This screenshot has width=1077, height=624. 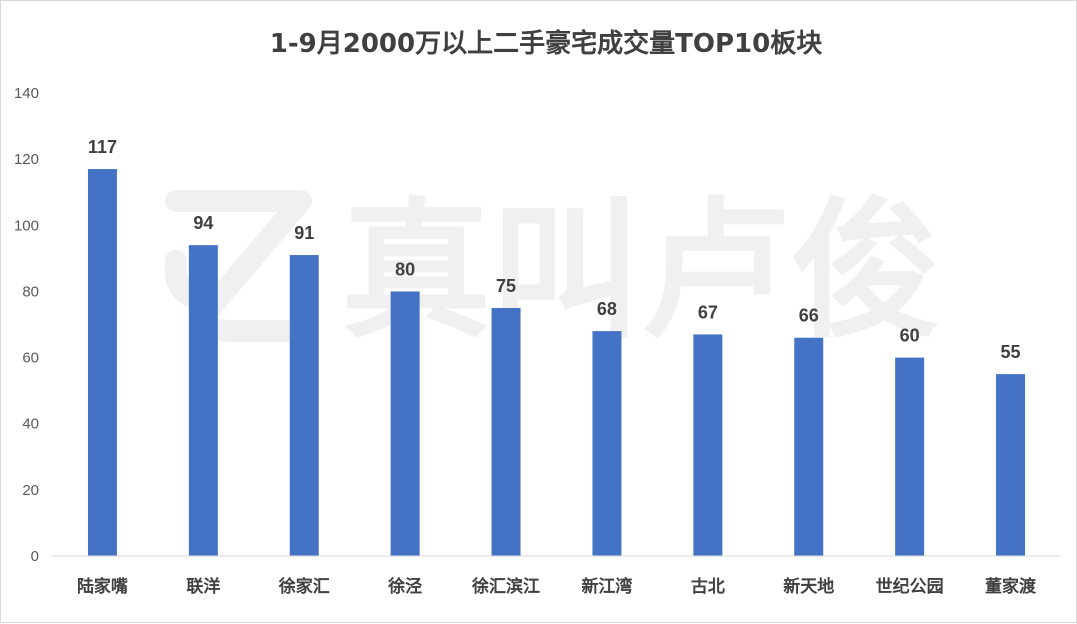 I want to click on data-label: 117, so click(x=102, y=147).